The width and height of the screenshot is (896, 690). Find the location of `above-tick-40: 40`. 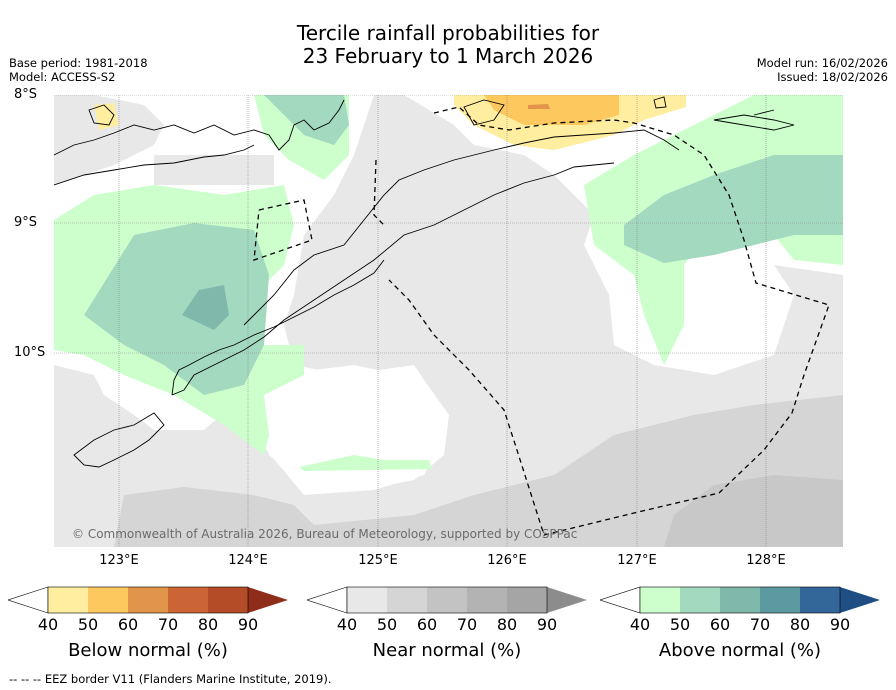

above-tick-40: 40 is located at coordinates (640, 624).